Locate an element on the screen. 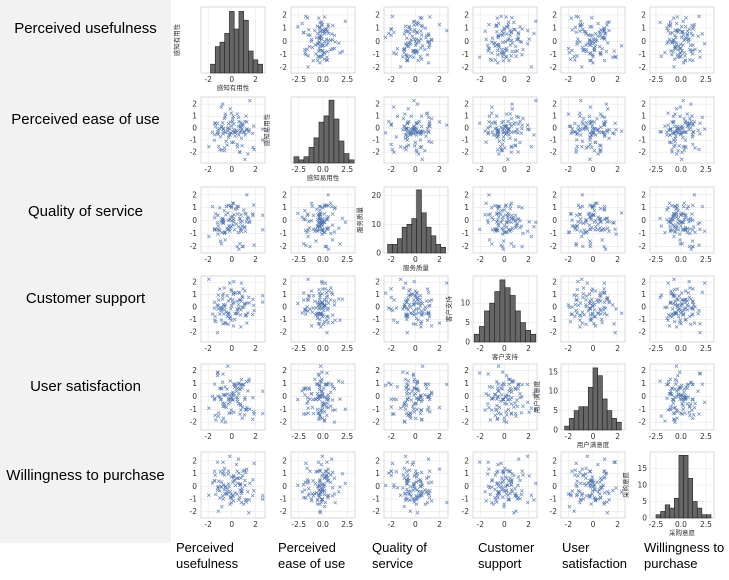 The image size is (729, 580). y-tick-label: 2 is located at coordinates (194, 460).